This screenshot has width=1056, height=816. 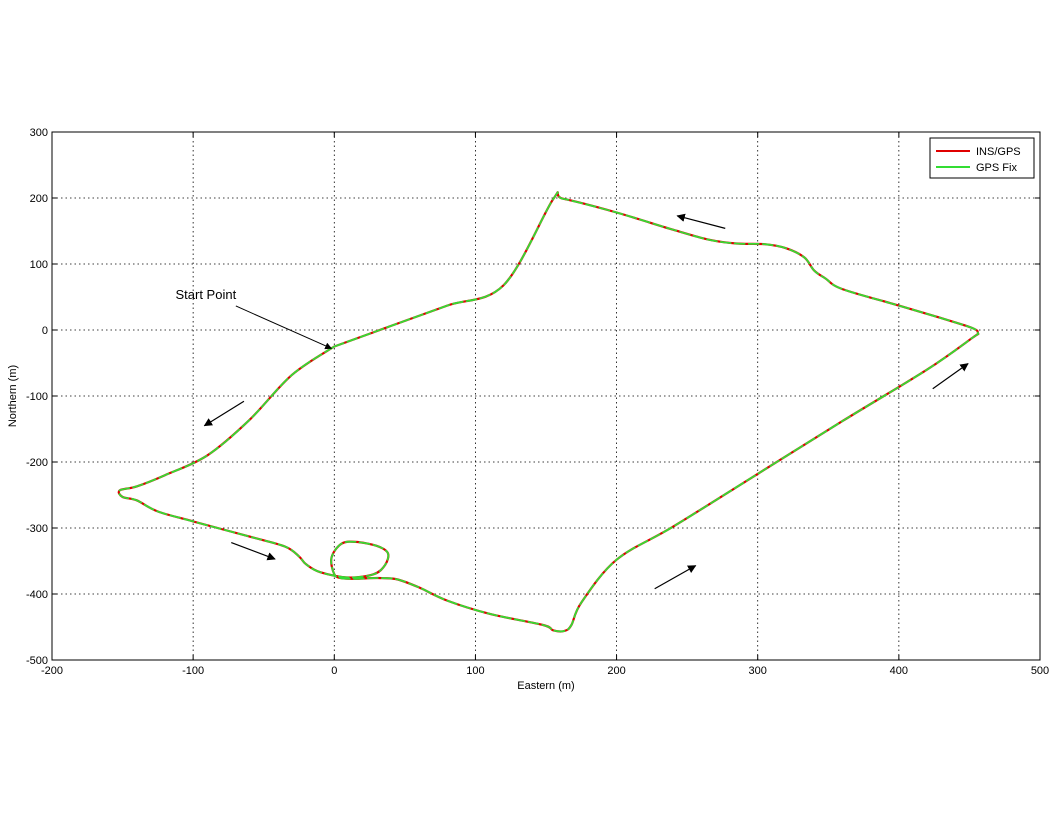 I want to click on x-tick-label: -200, so click(x=52, y=671).